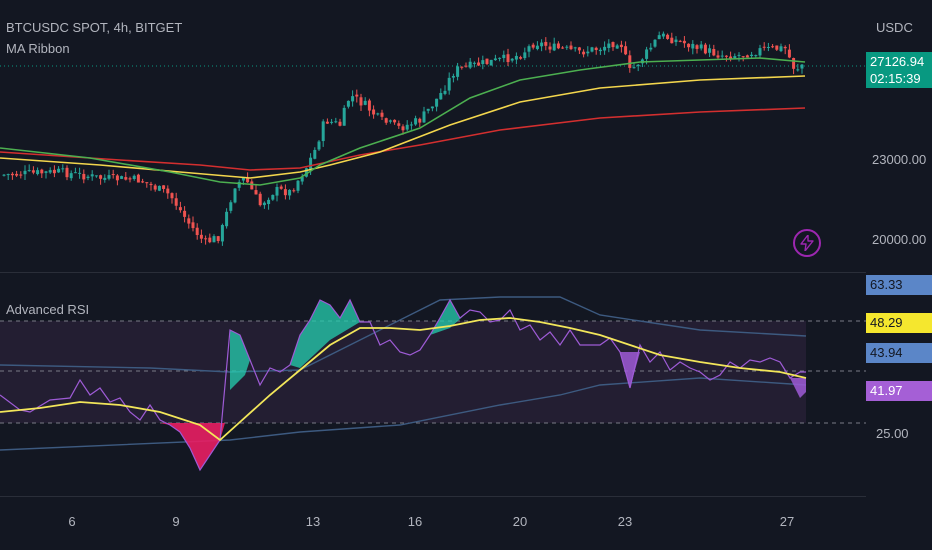  I want to click on rsi-value-tag: 41.97, so click(899, 391).